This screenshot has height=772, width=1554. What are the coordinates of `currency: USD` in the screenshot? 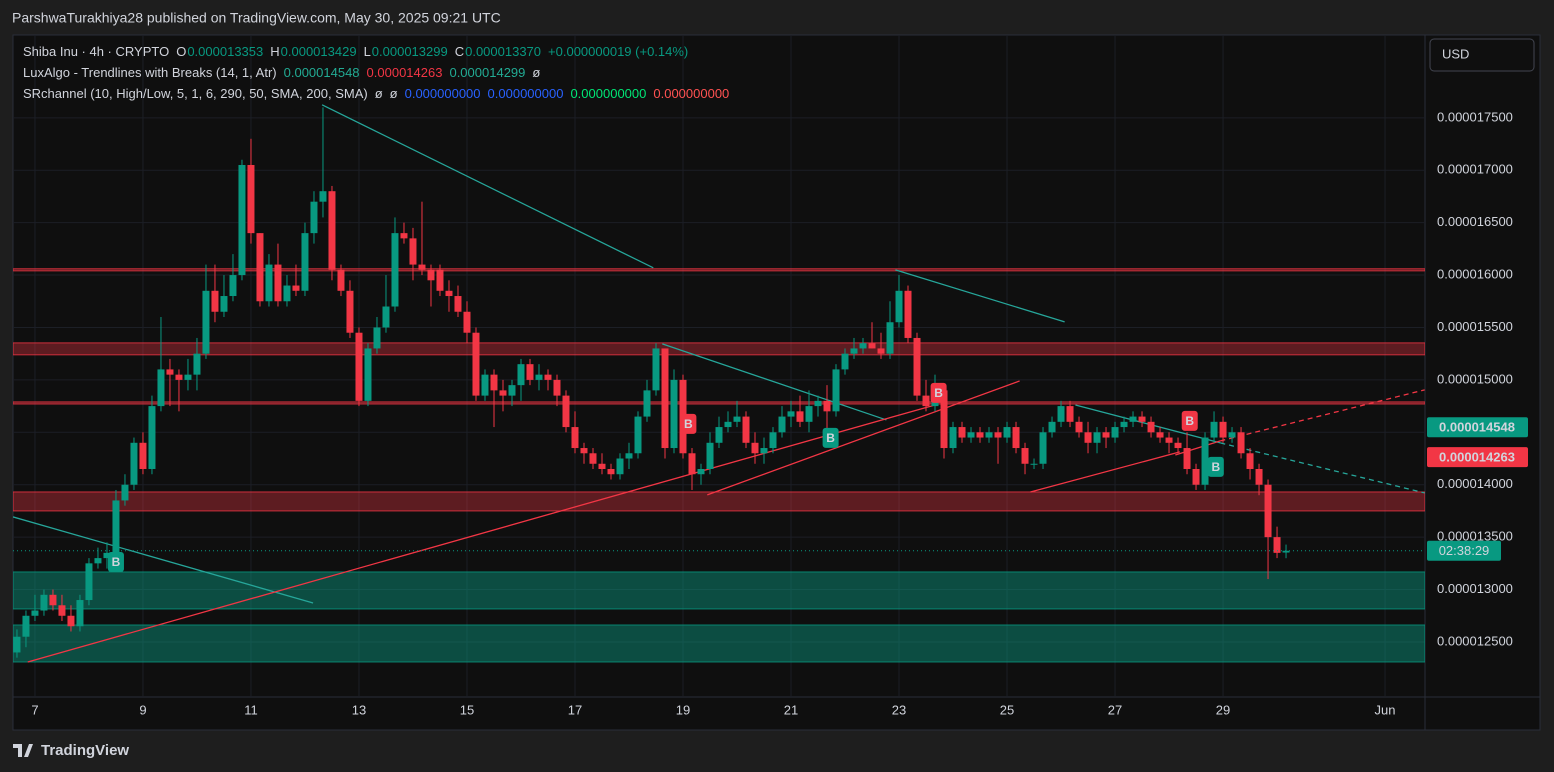 It's located at (1455, 53).